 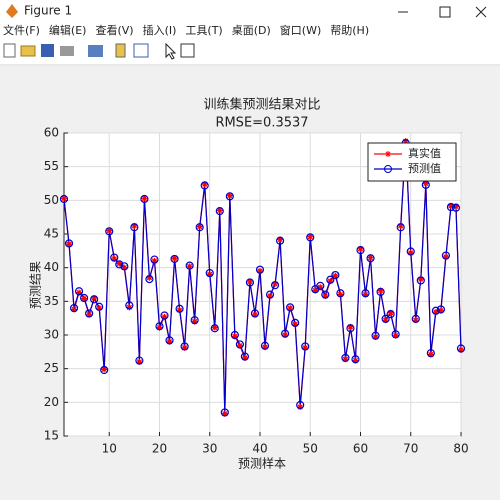 I want to click on close-button, so click(x=481, y=12).